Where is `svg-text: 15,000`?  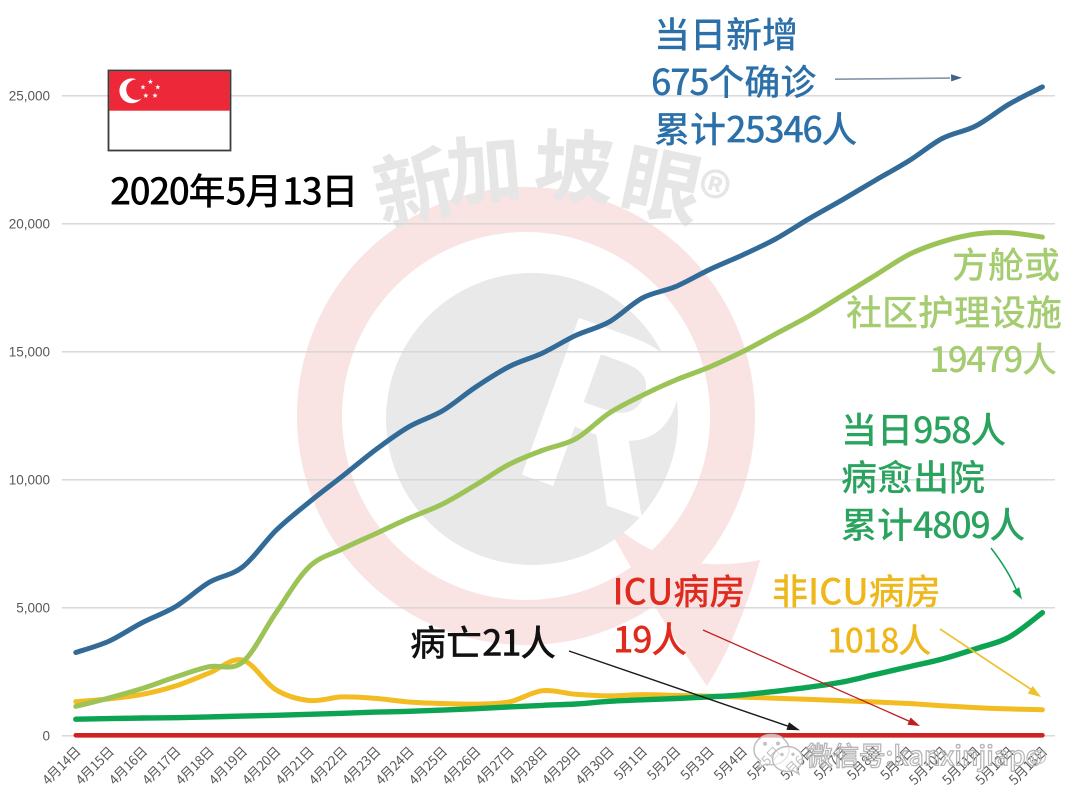 svg-text: 15,000 is located at coordinates (29, 351).